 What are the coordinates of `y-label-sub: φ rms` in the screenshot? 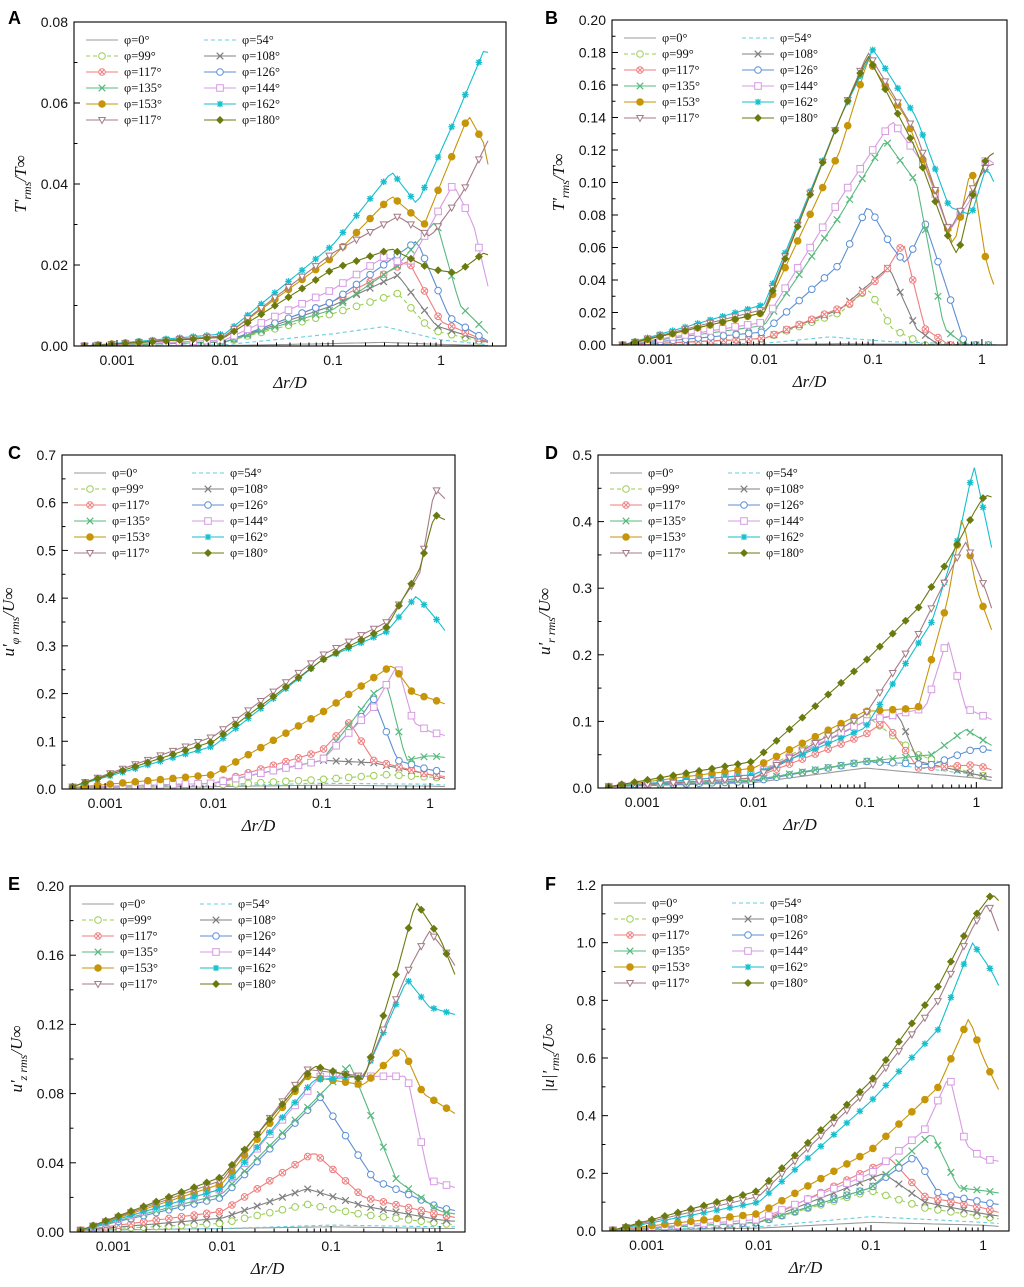 It's located at (15, 630).